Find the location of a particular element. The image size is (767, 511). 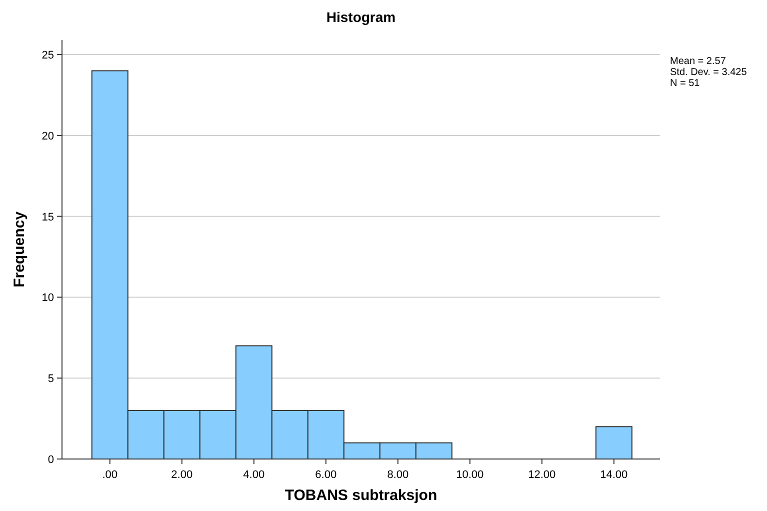

x-tick-label: 14.00 is located at coordinates (614, 475).